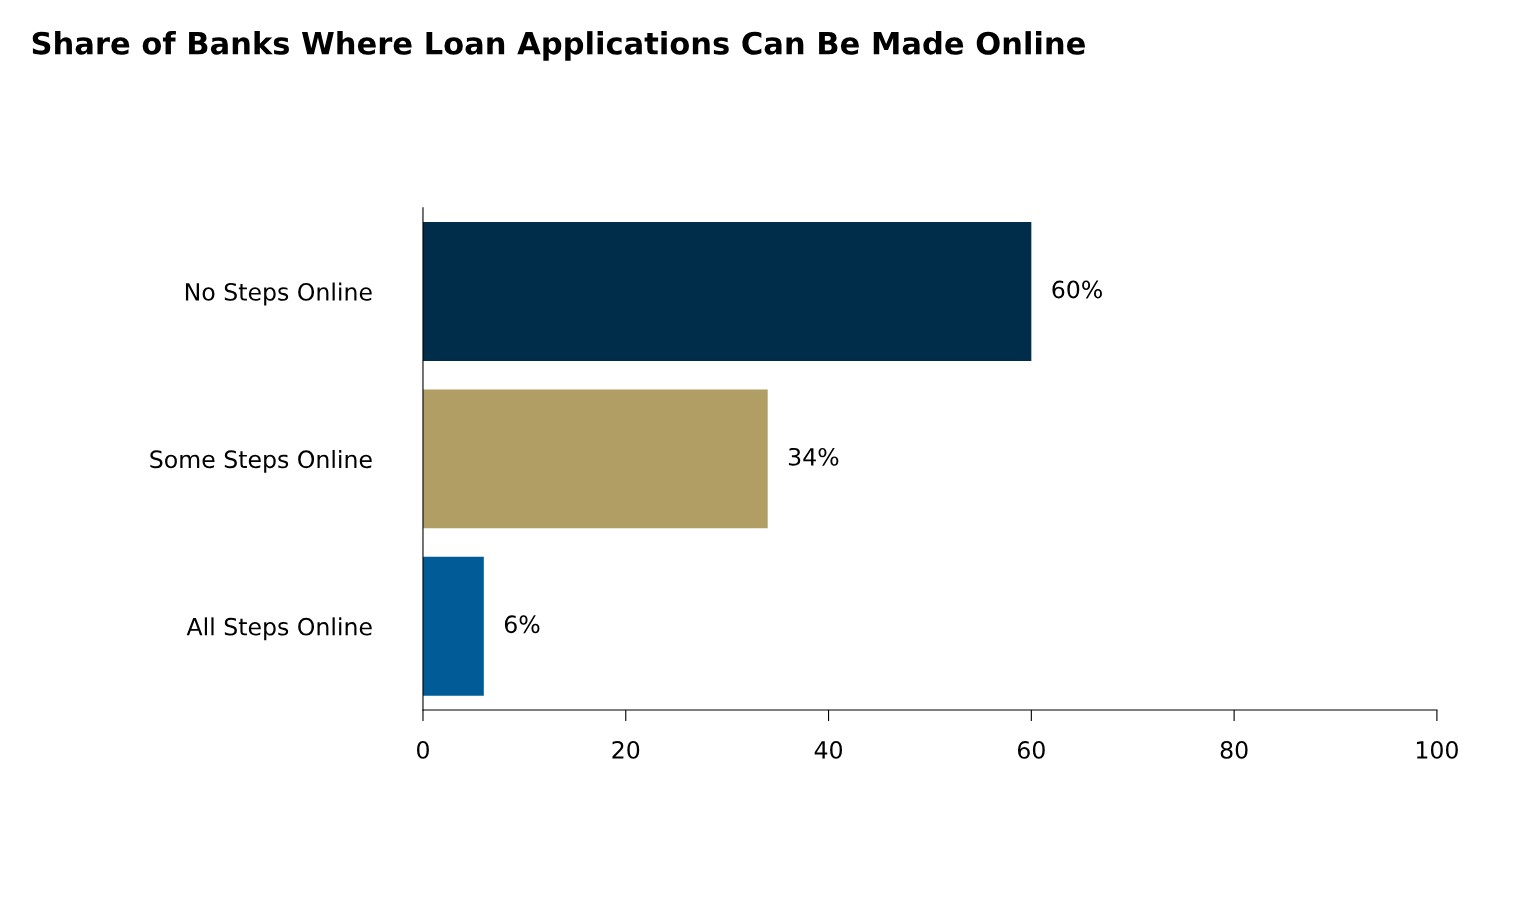 This screenshot has width=1527, height=918. Describe the element at coordinates (813, 456) in the screenshot. I see `data-label: 34%` at that location.